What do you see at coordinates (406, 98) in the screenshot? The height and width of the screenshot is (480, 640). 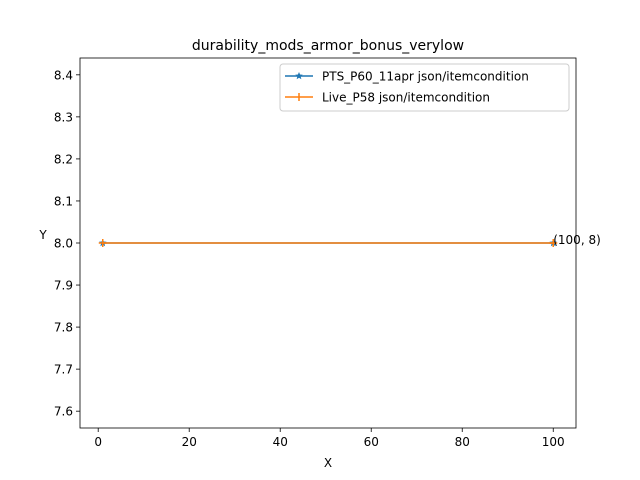 I see `legend-label-live: Live_P58 json/itemcondition` at bounding box center [406, 98].